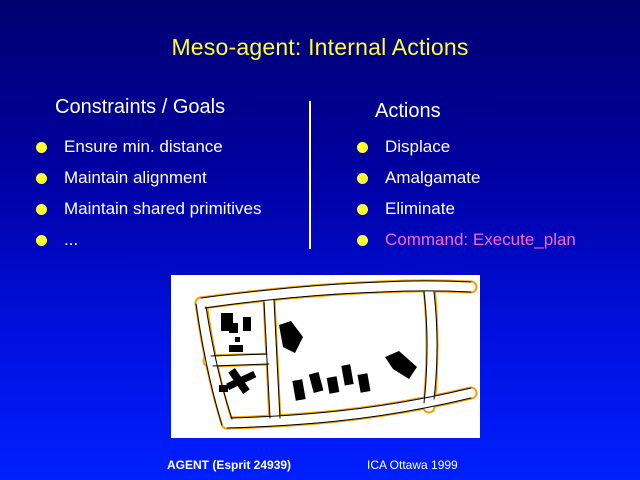 This screenshot has width=640, height=480. I want to click on list-item: Ensure min. distance, so click(148, 152).